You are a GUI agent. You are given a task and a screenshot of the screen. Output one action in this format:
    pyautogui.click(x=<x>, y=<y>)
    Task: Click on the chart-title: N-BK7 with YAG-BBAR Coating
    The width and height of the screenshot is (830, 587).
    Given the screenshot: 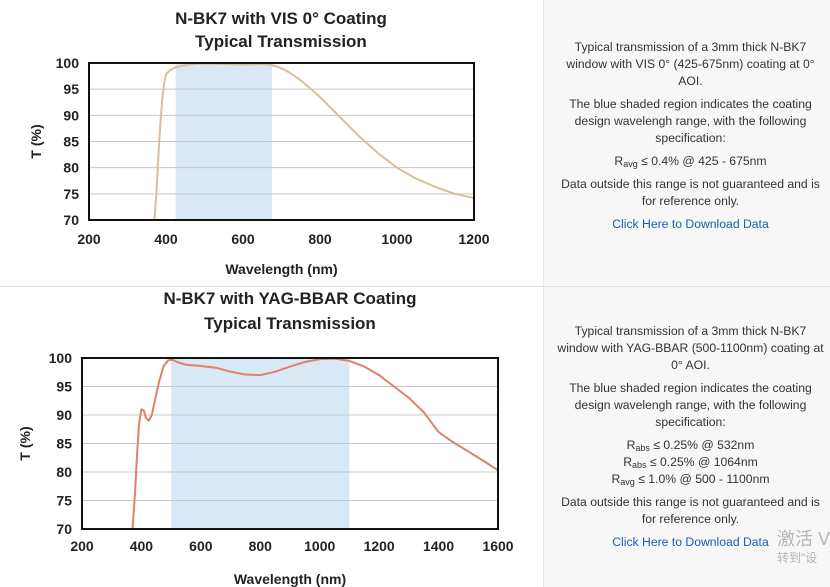 What is the action you would take?
    pyautogui.click(x=289, y=298)
    